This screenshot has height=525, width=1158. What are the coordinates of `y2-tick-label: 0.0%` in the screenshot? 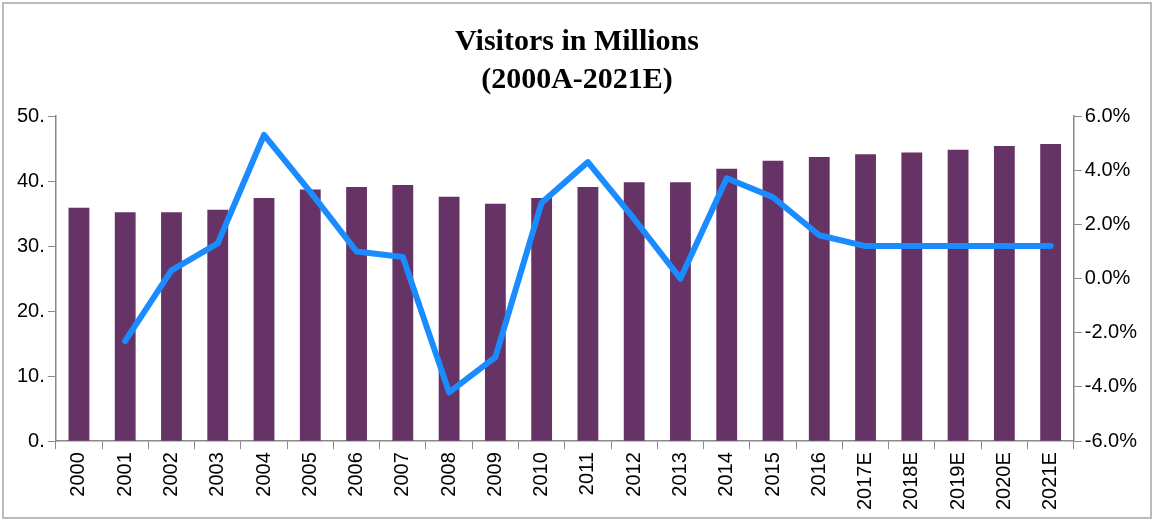 It's located at (1107, 277).